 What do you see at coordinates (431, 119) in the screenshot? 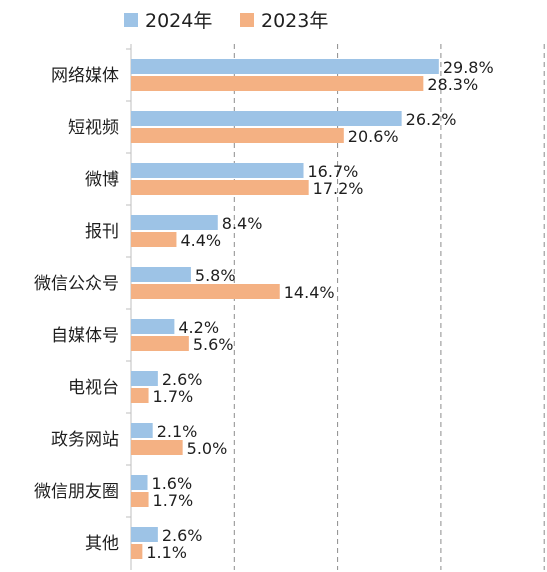
I see `value-label-series-0: 26.2%` at bounding box center [431, 119].